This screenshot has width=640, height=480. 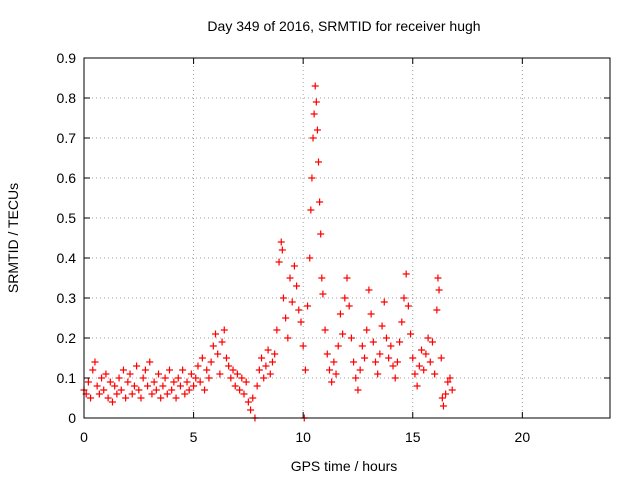 What do you see at coordinates (67, 178) in the screenshot?
I see `y-tick-label: 0.6` at bounding box center [67, 178].